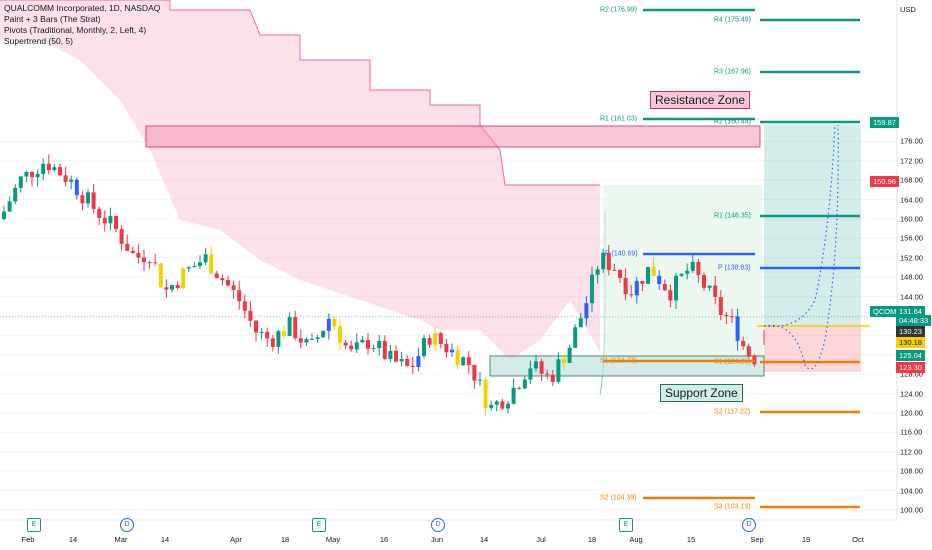  I want to click on time-tick: 18, so click(285, 539).